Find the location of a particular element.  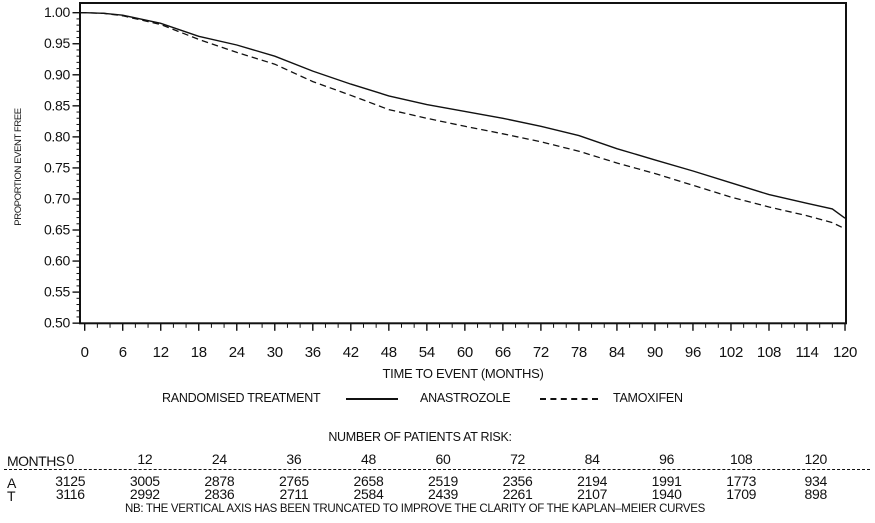

risk-value: 1709 is located at coordinates (741, 494).